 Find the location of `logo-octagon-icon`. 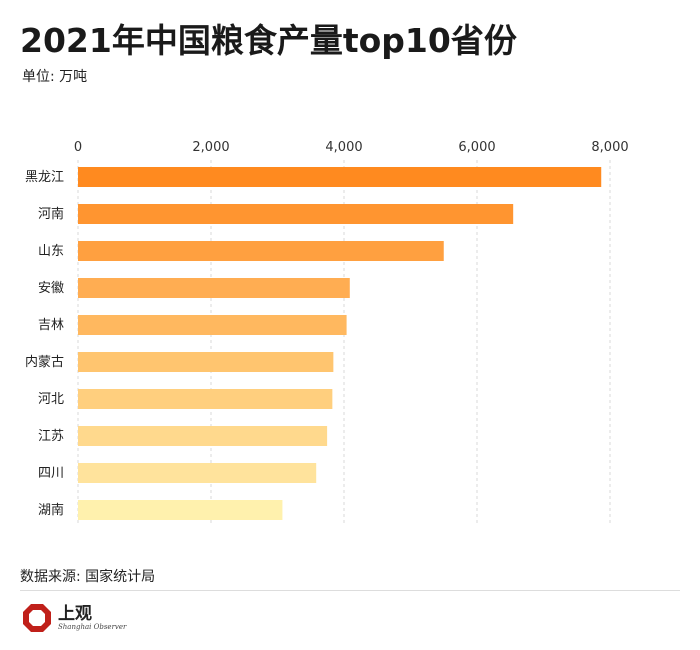

logo-octagon-icon is located at coordinates (37, 618).